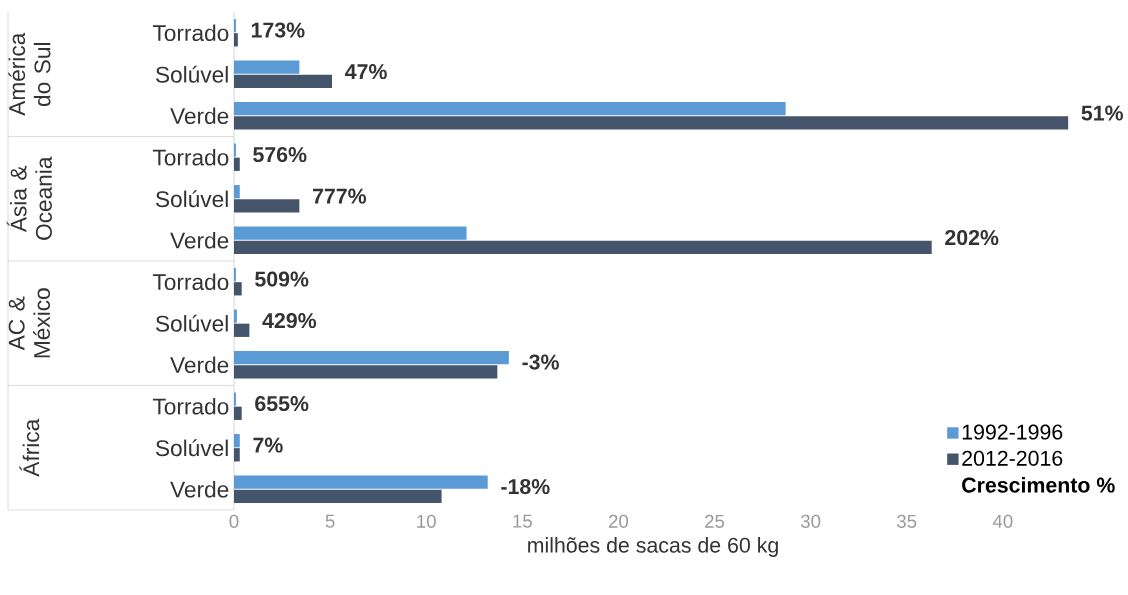  Describe the element at coordinates (972, 238) in the screenshot. I see `annotation: 202%` at that location.